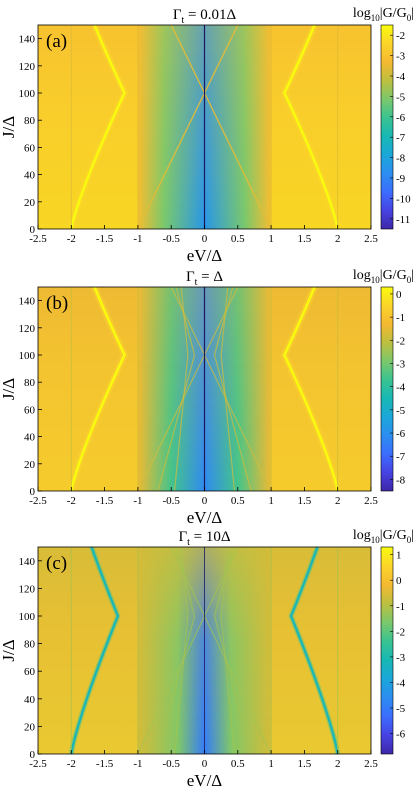  What do you see at coordinates (400, 341) in the screenshot?
I see `colorbar-tick-label: -2` at bounding box center [400, 341].